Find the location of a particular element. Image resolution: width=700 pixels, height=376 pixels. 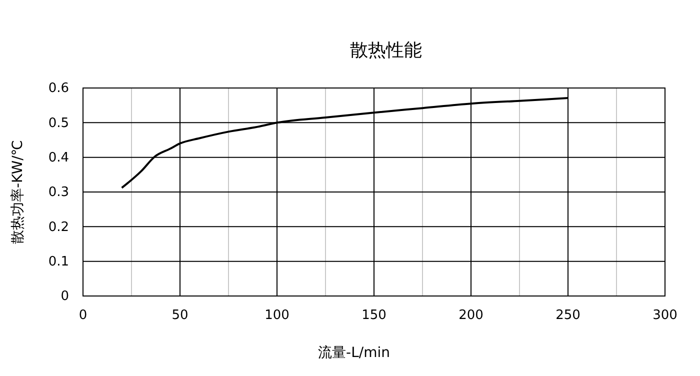

x-tick-label: 0 is located at coordinates (83, 316).